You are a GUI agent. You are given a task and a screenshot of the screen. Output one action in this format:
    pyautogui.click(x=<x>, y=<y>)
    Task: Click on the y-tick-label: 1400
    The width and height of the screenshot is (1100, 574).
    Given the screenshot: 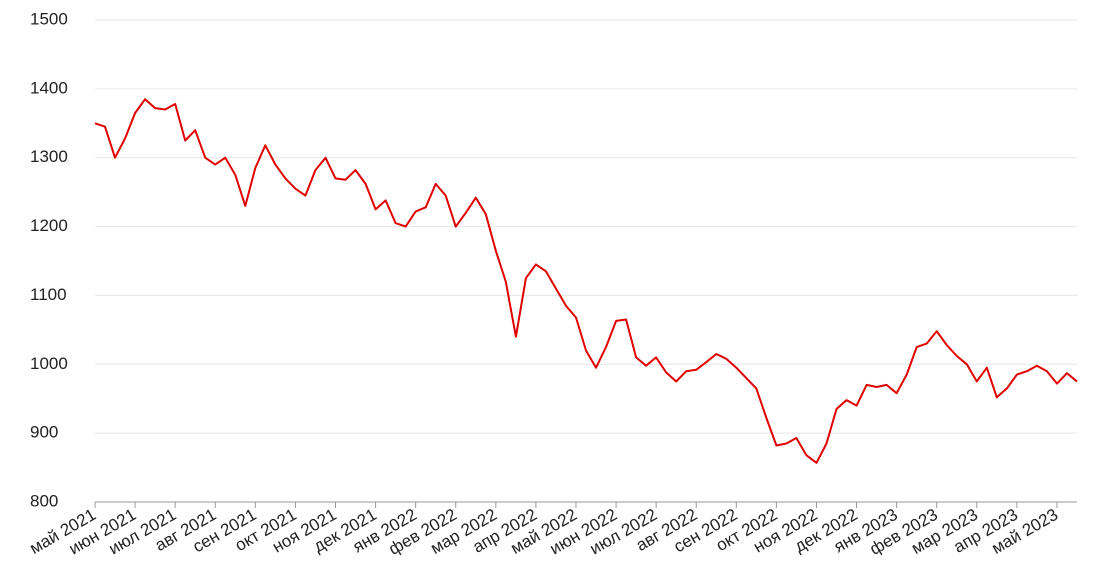 What is the action you would take?
    pyautogui.click(x=49, y=87)
    